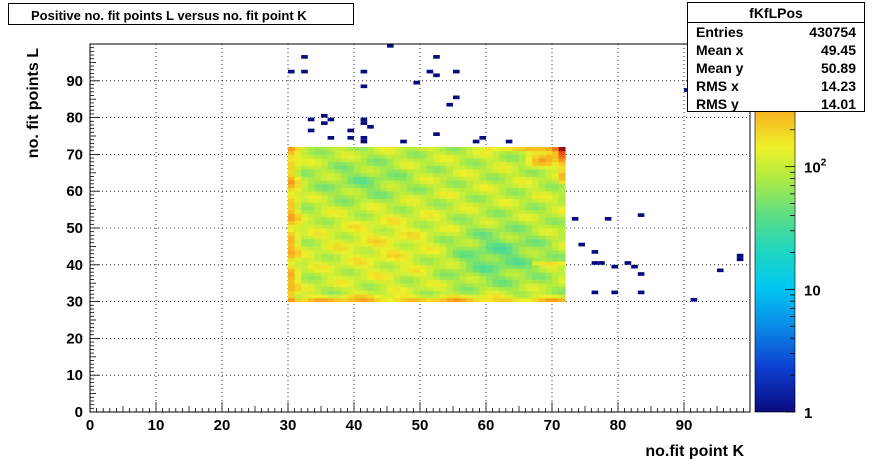  What do you see at coordinates (838, 104) in the screenshot?
I see `stats-value: 14.01` at bounding box center [838, 104].